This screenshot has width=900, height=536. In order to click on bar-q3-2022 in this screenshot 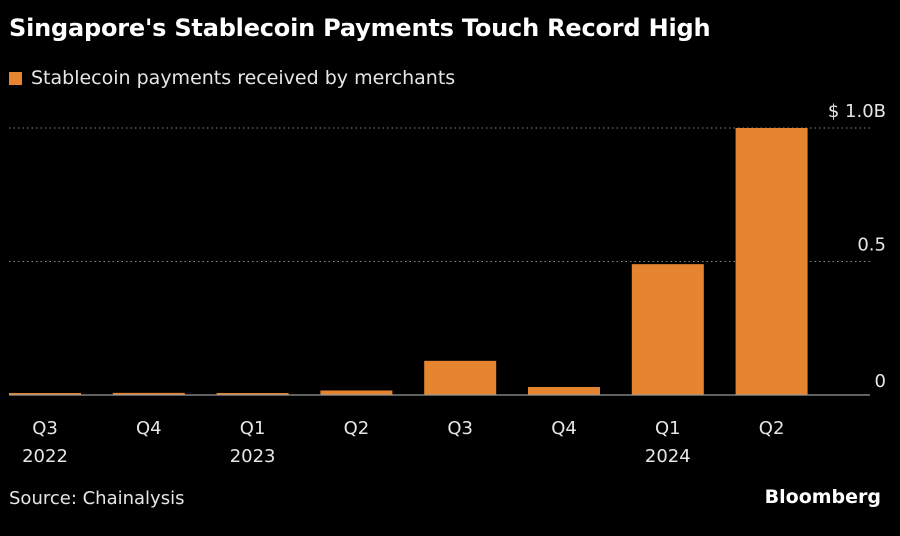, I will do `click(45, 394)`.